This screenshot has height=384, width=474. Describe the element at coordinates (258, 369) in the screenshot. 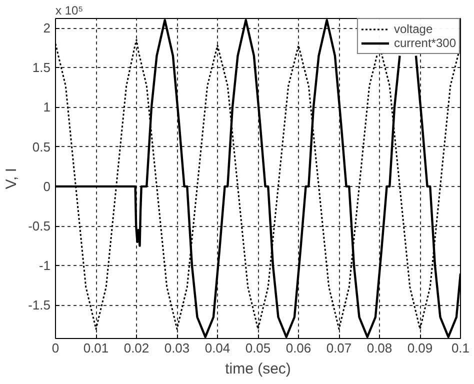

I see `x-axis-title: time (sec)` at that location.